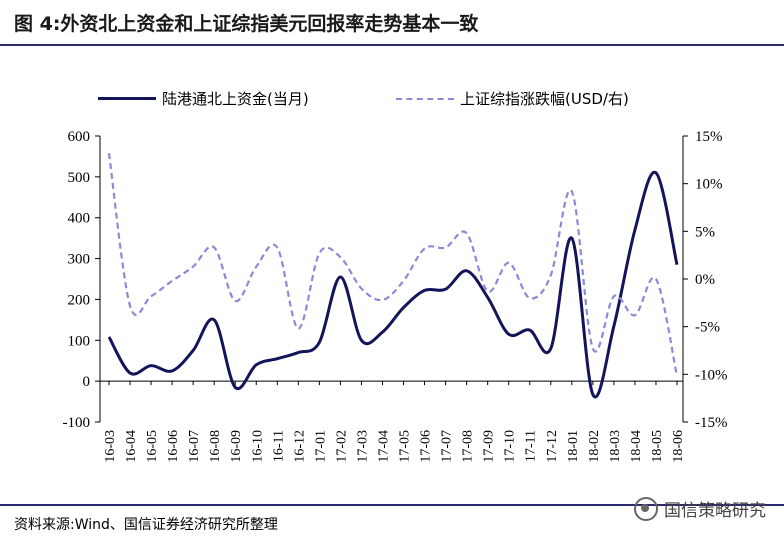 The height and width of the screenshot is (544, 784). Describe the element at coordinates (426, 446) in the screenshot. I see `x-tick-label: 17-06` at that location.